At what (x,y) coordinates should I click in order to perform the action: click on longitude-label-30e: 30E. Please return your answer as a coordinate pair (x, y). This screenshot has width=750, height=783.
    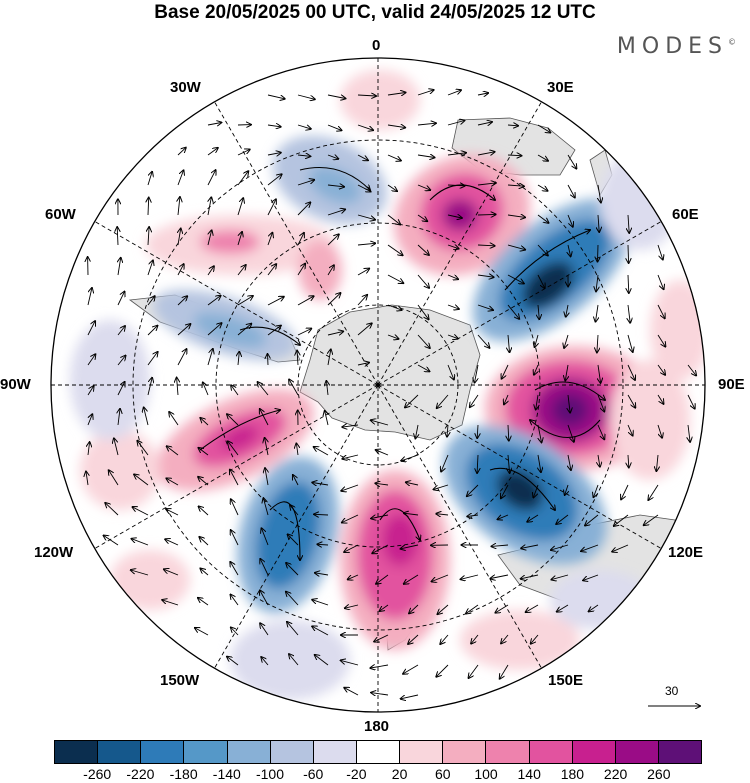
    Looking at the image, I should click on (560, 87).